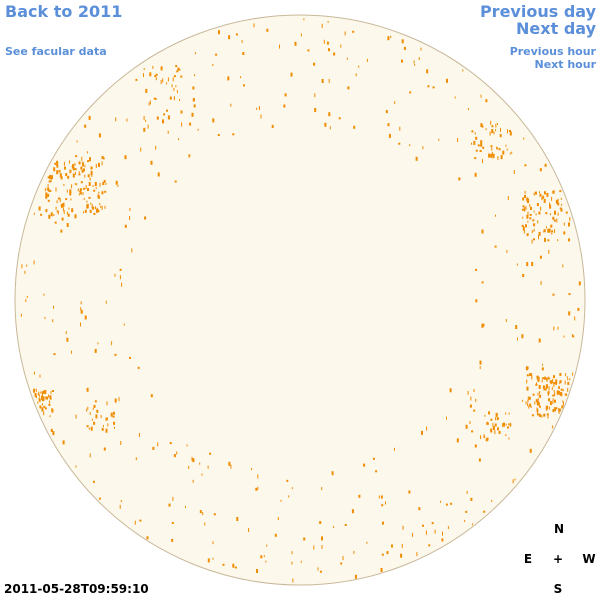 The width and height of the screenshot is (600, 600). Describe the element at coordinates (56, 51) in the screenshot. I see `facular-data-link: See facular data` at that location.